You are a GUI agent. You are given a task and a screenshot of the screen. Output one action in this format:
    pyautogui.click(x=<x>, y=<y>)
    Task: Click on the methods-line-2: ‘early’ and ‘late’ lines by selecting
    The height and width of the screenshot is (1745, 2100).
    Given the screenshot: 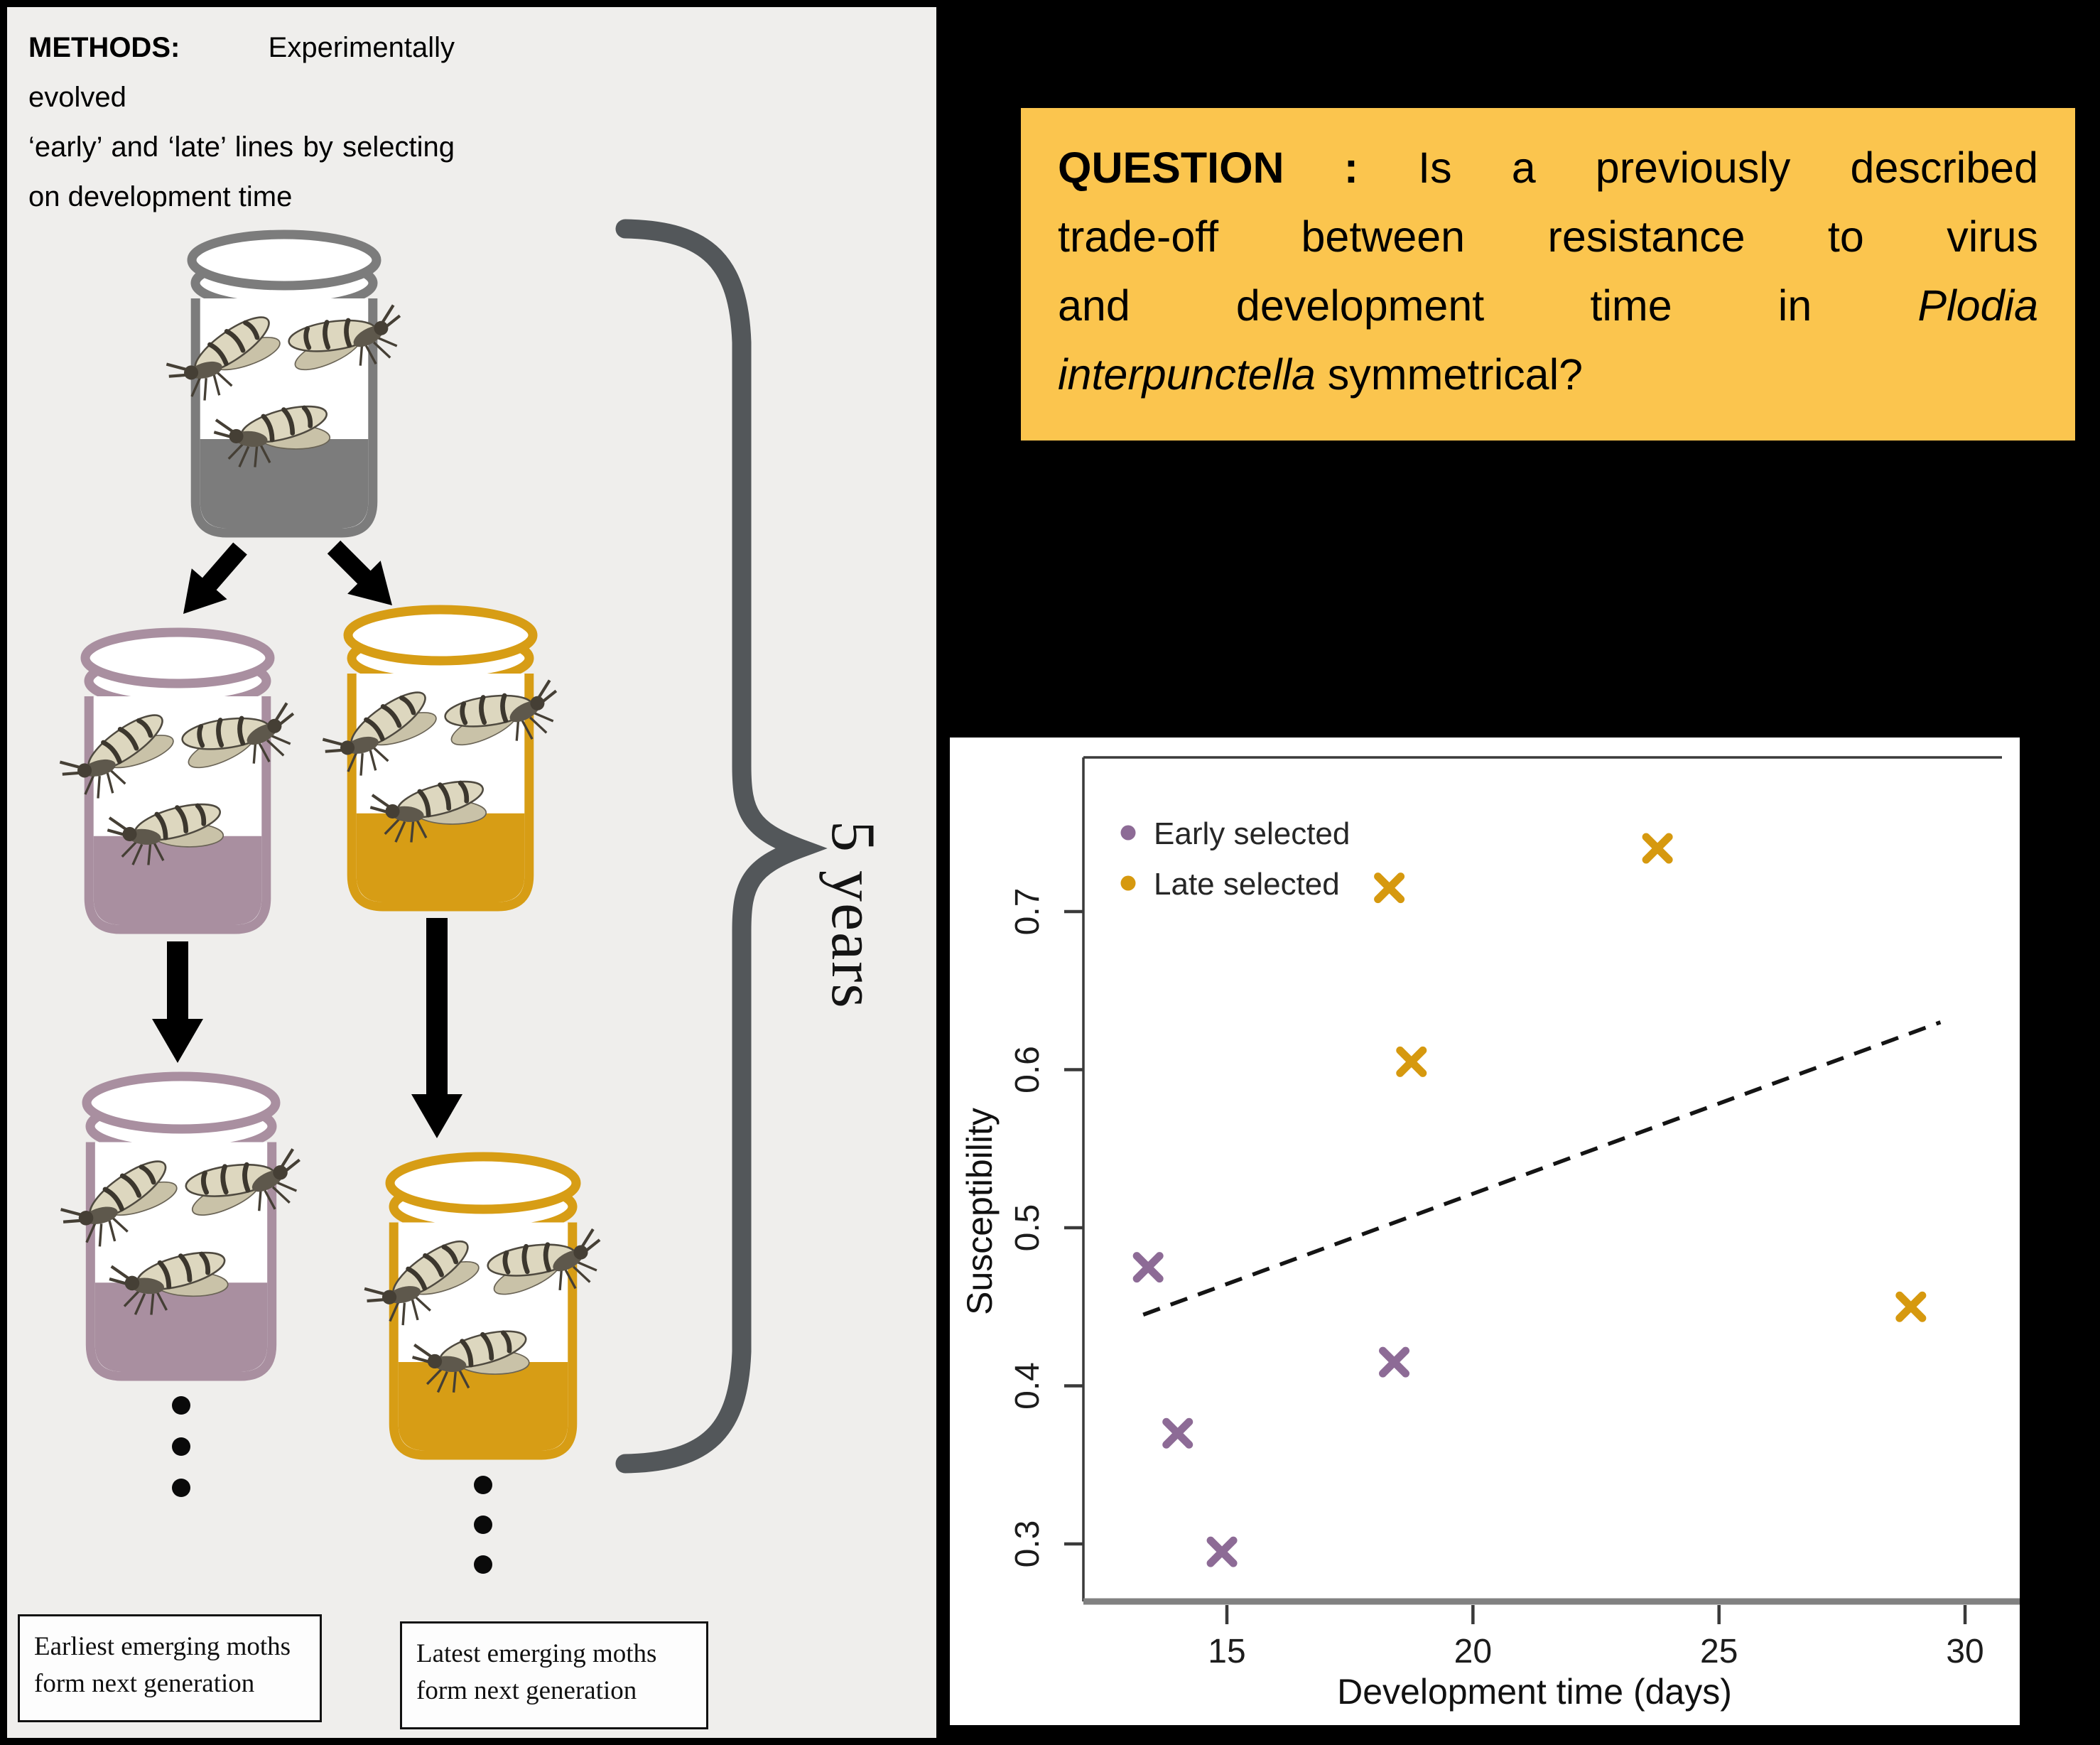 What is the action you would take?
    pyautogui.click(x=241, y=147)
    